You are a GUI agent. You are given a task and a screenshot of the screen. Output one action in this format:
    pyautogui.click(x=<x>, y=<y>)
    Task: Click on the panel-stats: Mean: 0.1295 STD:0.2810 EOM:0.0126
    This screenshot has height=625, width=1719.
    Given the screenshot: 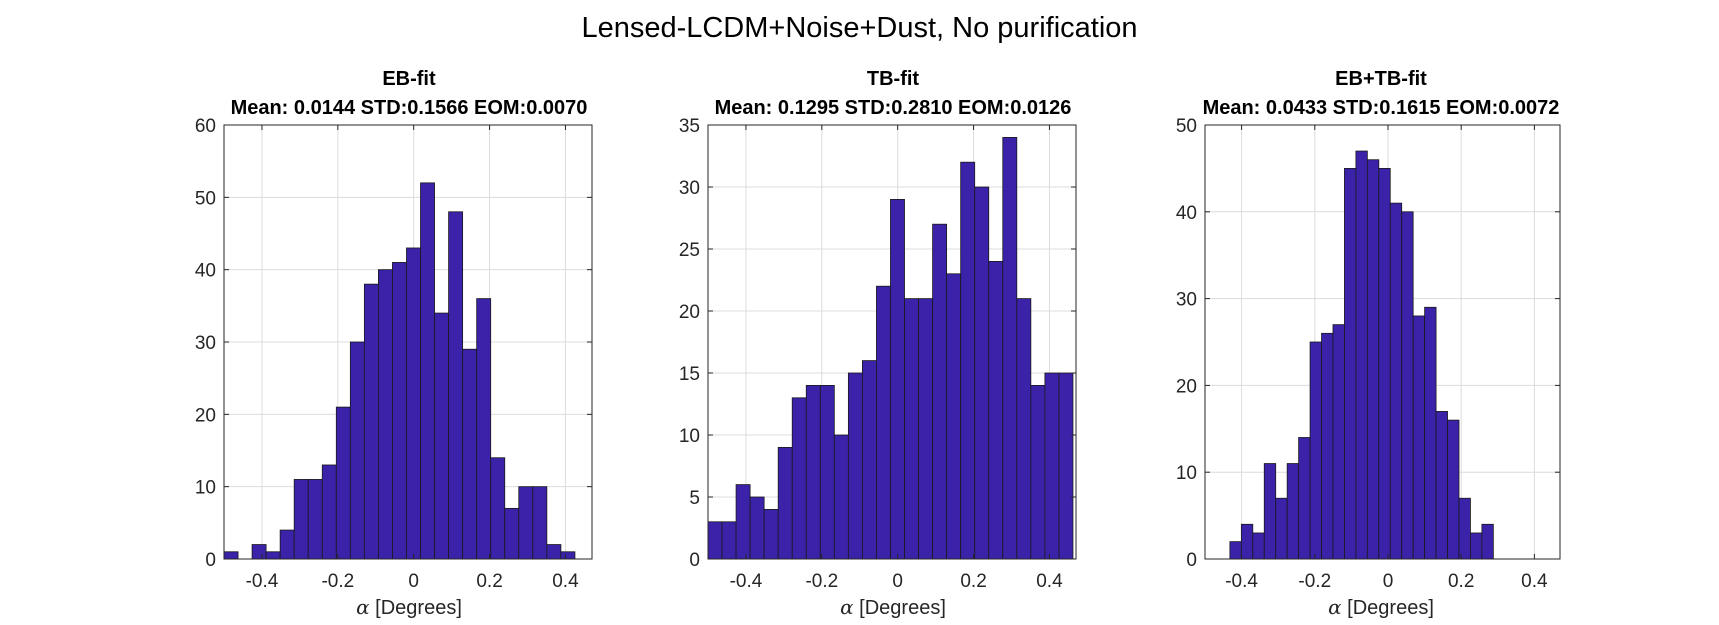 What is the action you would take?
    pyautogui.click(x=893, y=108)
    